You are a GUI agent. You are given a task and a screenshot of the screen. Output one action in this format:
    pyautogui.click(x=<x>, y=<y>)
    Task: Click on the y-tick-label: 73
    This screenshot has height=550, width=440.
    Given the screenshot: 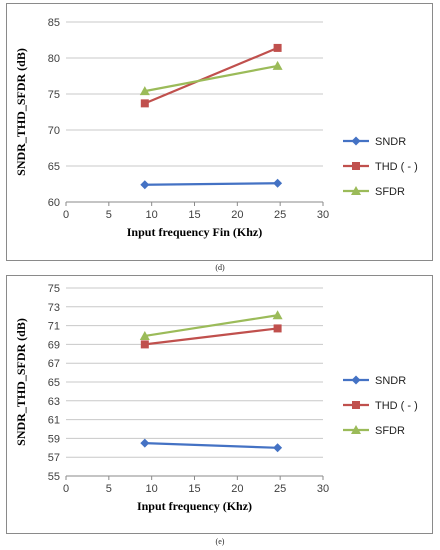 What is the action you would take?
    pyautogui.click(x=54, y=308)
    